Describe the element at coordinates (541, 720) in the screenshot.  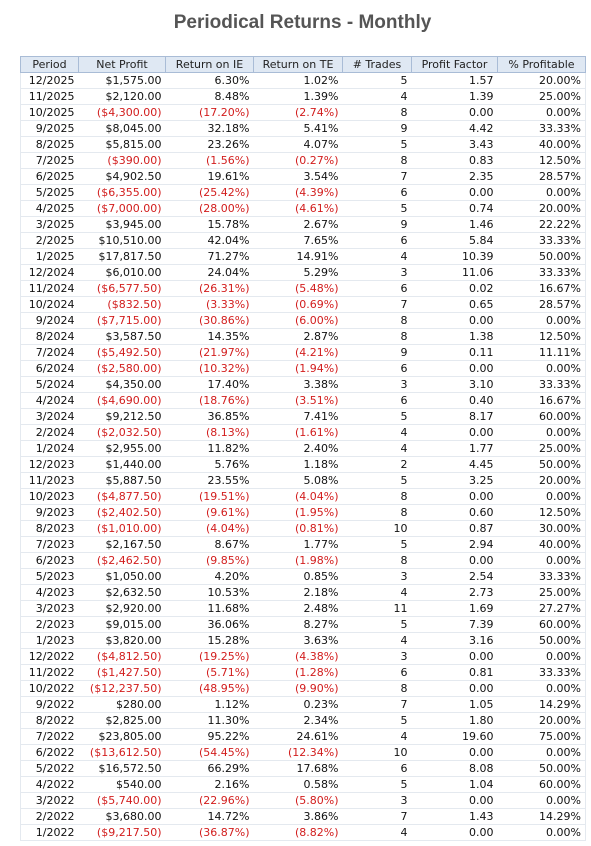
I see `table-cell: 20.00%` at that location.